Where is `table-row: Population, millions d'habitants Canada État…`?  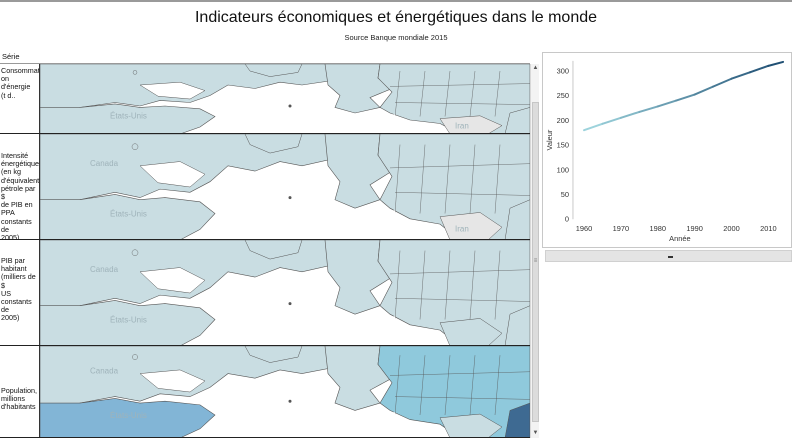
table-row: Population, millions d'habitants Canada État… is located at coordinates (265, 392).